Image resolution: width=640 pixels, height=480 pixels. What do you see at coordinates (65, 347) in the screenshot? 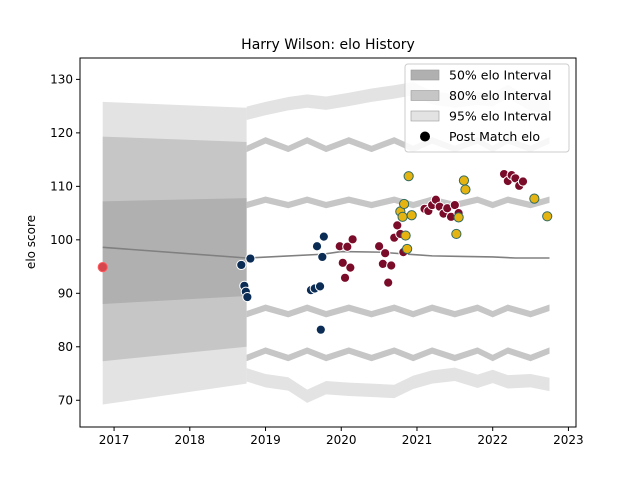
I see `y-tick-label: 80` at bounding box center [65, 347].